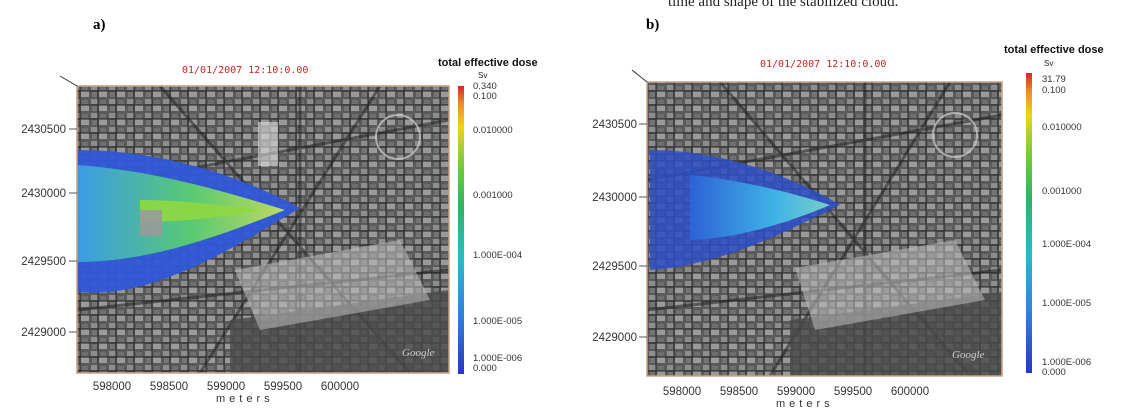 Image resolution: width=1121 pixels, height=409 pixels. I want to click on x-axis-a: 598000 598500 599000 599500 600000, so click(226, 387).